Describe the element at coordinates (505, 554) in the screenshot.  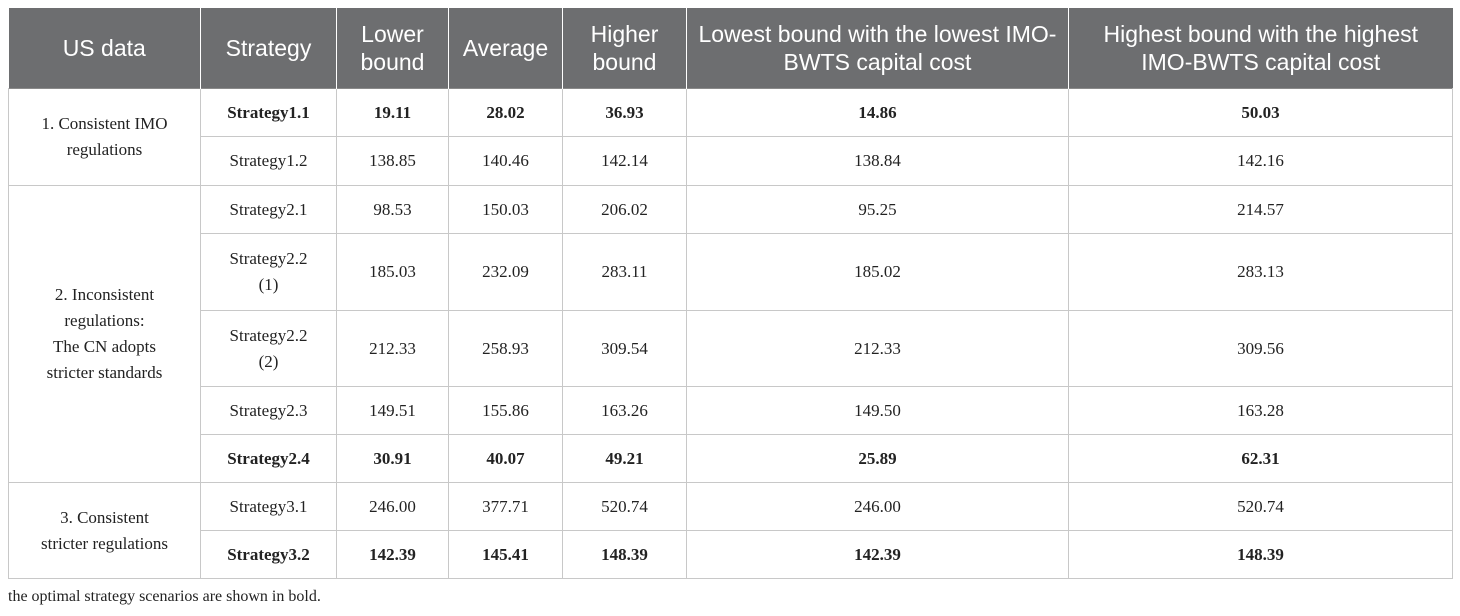
I see `value-cell: 145.41` at that location.